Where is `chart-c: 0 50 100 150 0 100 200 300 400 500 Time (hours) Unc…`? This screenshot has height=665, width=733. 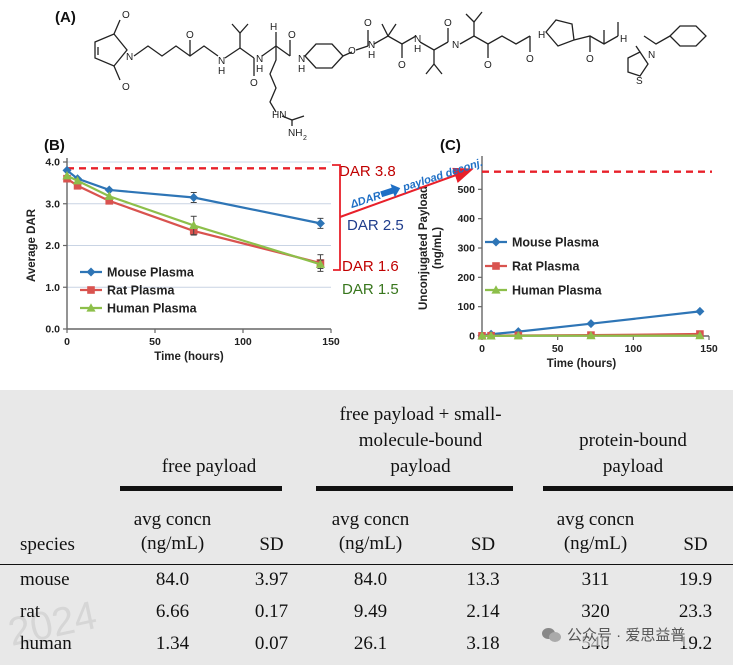
chart-c: 0 50 100 150 0 100 200 300 400 500 Time (hours) Unc… is located at coordinates (568, 263).